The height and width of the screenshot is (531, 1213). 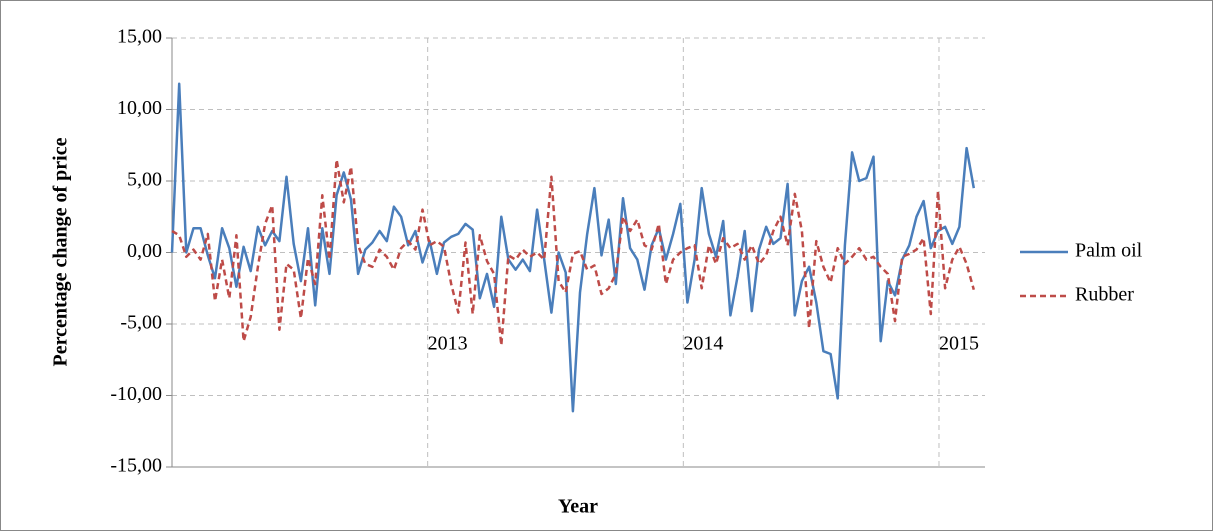 I want to click on y-tick-label: -5,00, so click(x=141, y=323).